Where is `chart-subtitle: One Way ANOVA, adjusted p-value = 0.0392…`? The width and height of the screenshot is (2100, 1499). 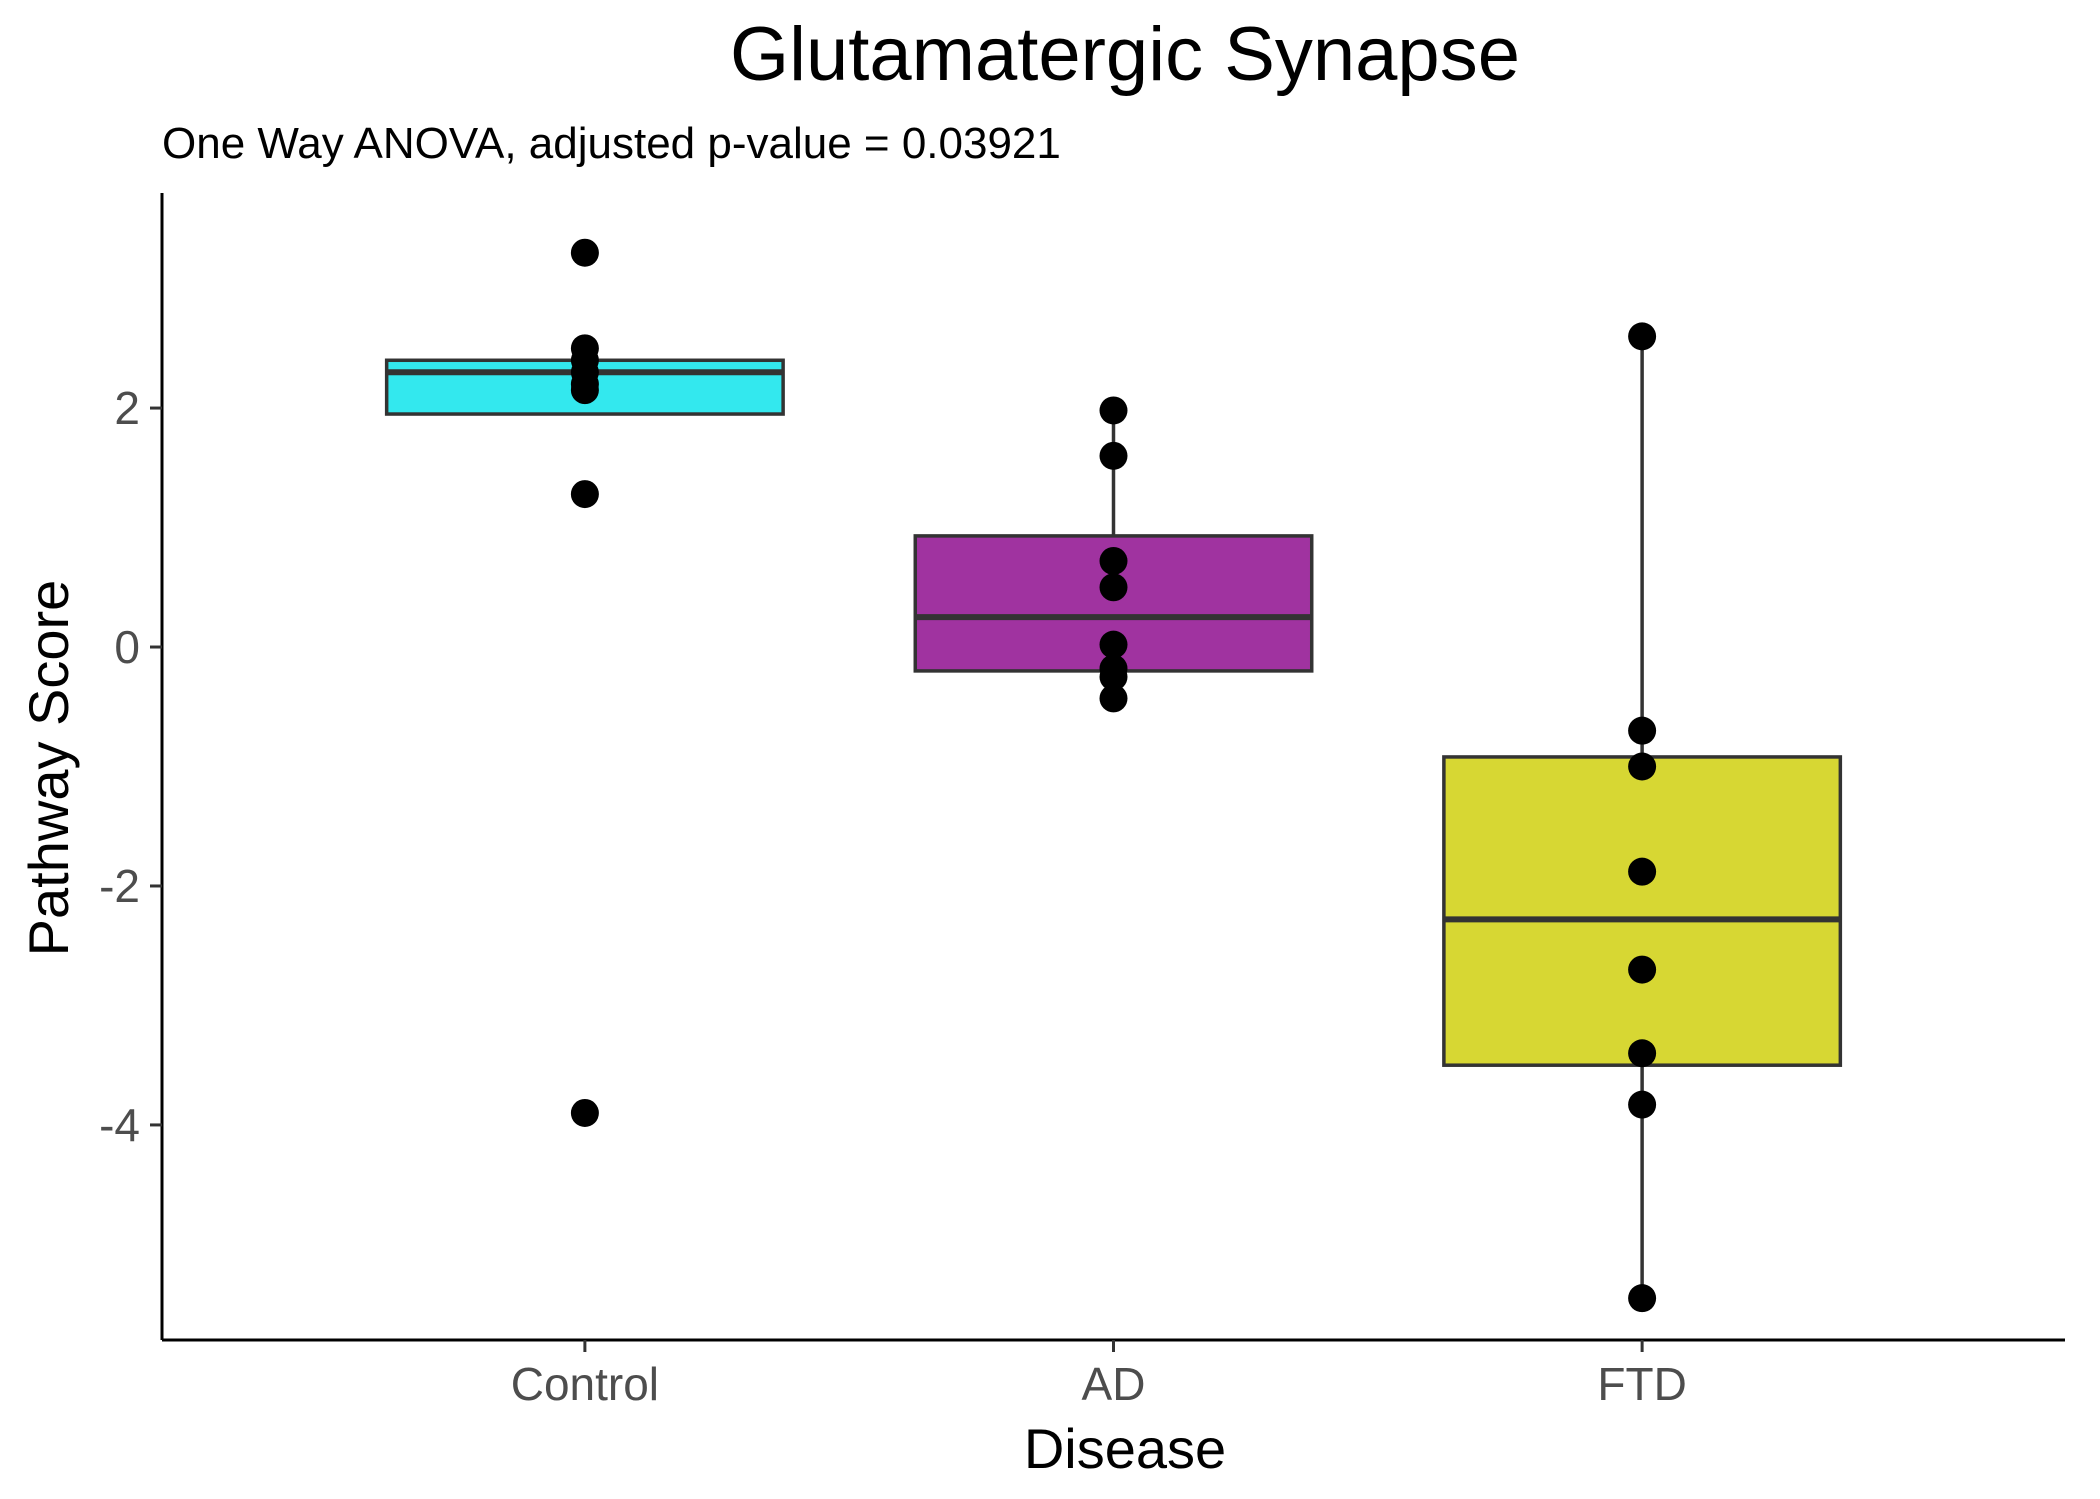
chart-subtitle: One Way ANOVA, adjusted p-value = 0.0392… is located at coordinates (611, 143).